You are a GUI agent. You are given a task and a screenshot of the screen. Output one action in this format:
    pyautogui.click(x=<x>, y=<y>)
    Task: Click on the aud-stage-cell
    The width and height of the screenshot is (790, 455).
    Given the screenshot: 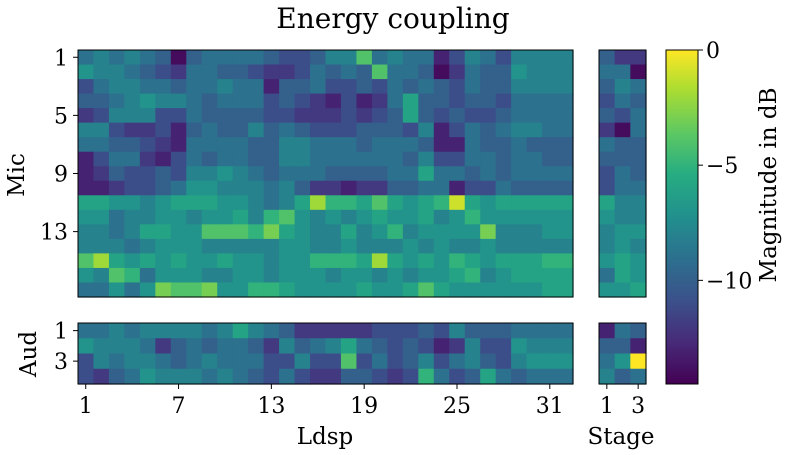 What is the action you would take?
    pyautogui.click(x=638, y=361)
    